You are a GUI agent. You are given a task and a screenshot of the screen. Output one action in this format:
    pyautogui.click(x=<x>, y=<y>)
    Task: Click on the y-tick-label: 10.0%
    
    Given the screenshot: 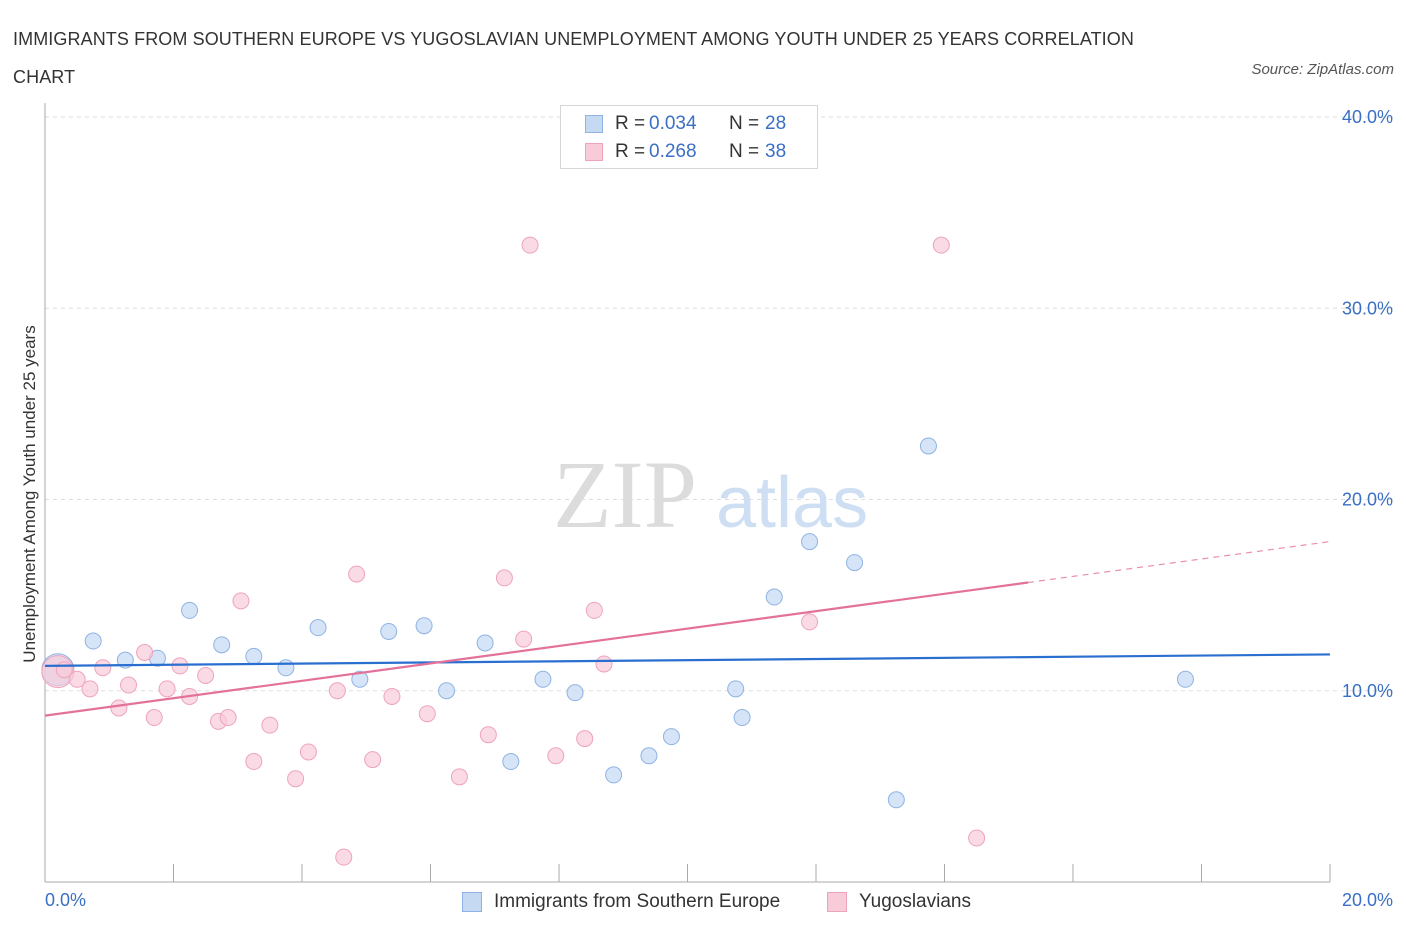 What is the action you would take?
    pyautogui.click(x=1367, y=691)
    